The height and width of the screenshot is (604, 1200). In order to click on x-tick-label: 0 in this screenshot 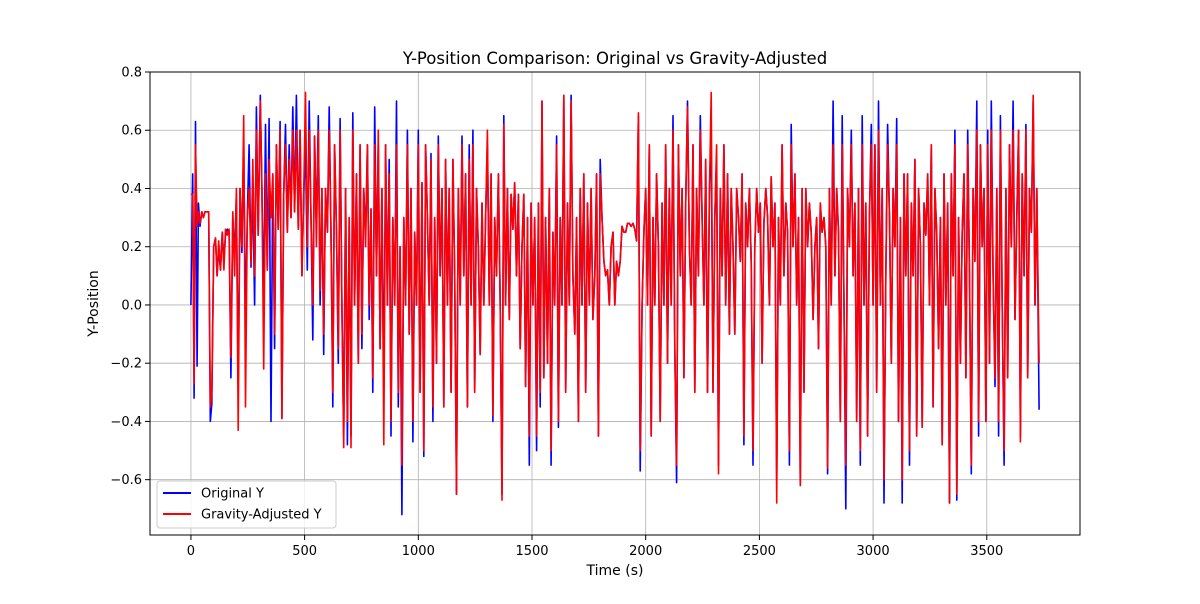, I will do `click(191, 551)`.